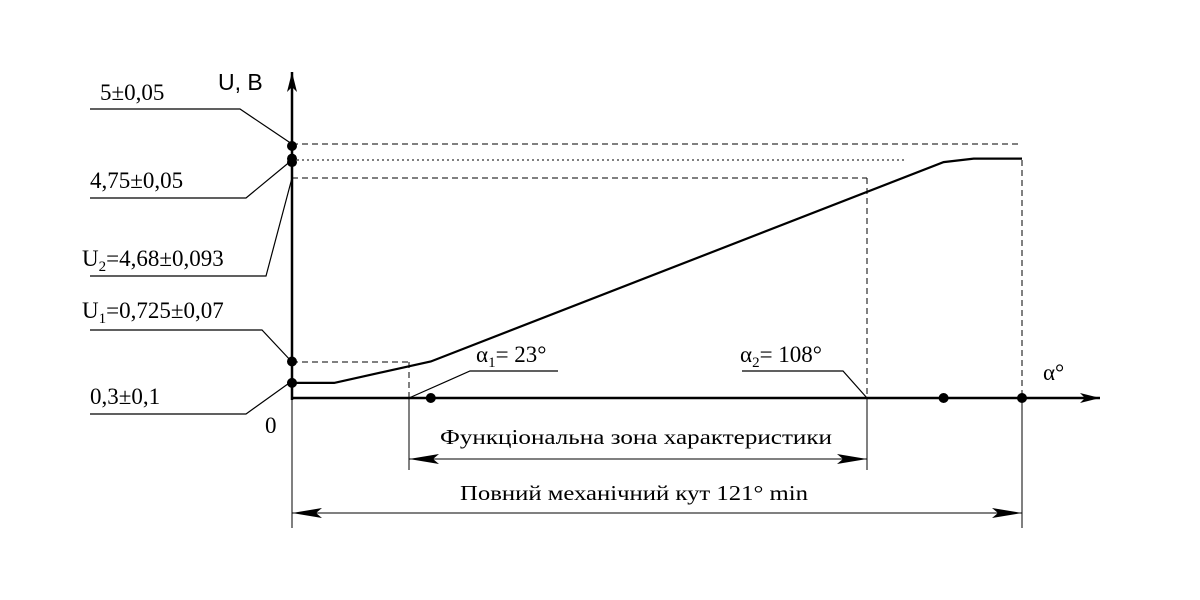 The image size is (1200, 600). I want to click on leader-u-min, so click(191, 397).